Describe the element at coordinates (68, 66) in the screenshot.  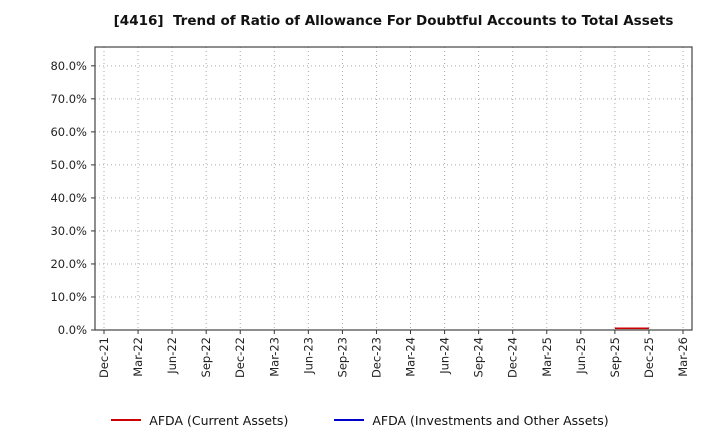
I see `y-tick-label: 80.0%` at that location.